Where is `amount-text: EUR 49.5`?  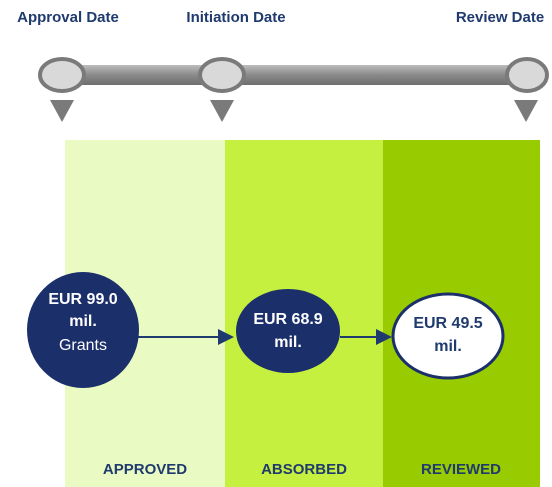
amount-text: EUR 49.5 is located at coordinates (447, 323).